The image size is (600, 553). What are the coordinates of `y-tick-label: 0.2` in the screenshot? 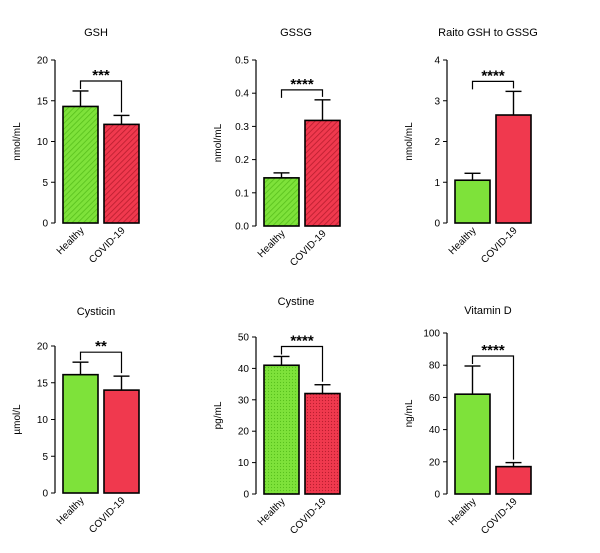 It's located at (242, 160).